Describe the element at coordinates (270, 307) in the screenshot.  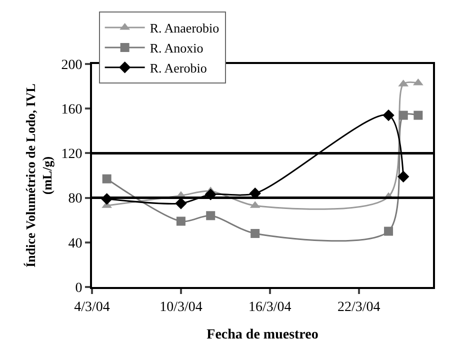
I see `x-tick-label: 16/3/04` at that location.